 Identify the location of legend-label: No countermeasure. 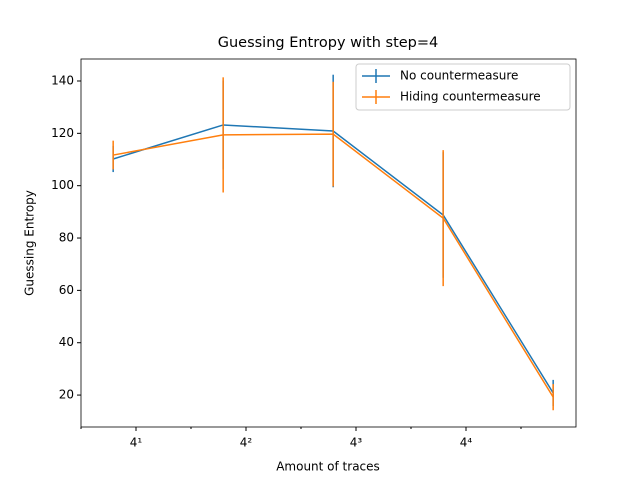
(459, 76).